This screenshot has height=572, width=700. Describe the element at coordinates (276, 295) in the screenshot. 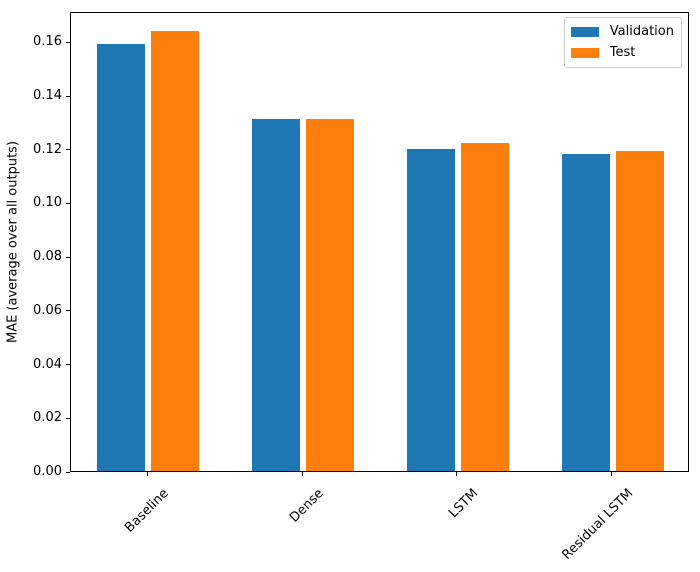

I see `bar-validation-dense` at that location.